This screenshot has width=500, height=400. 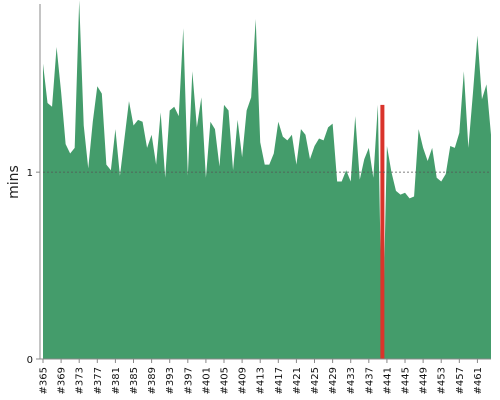 What do you see at coordinates (315, 380) in the screenshot?
I see `x-tick-label: #425` at bounding box center [315, 380].